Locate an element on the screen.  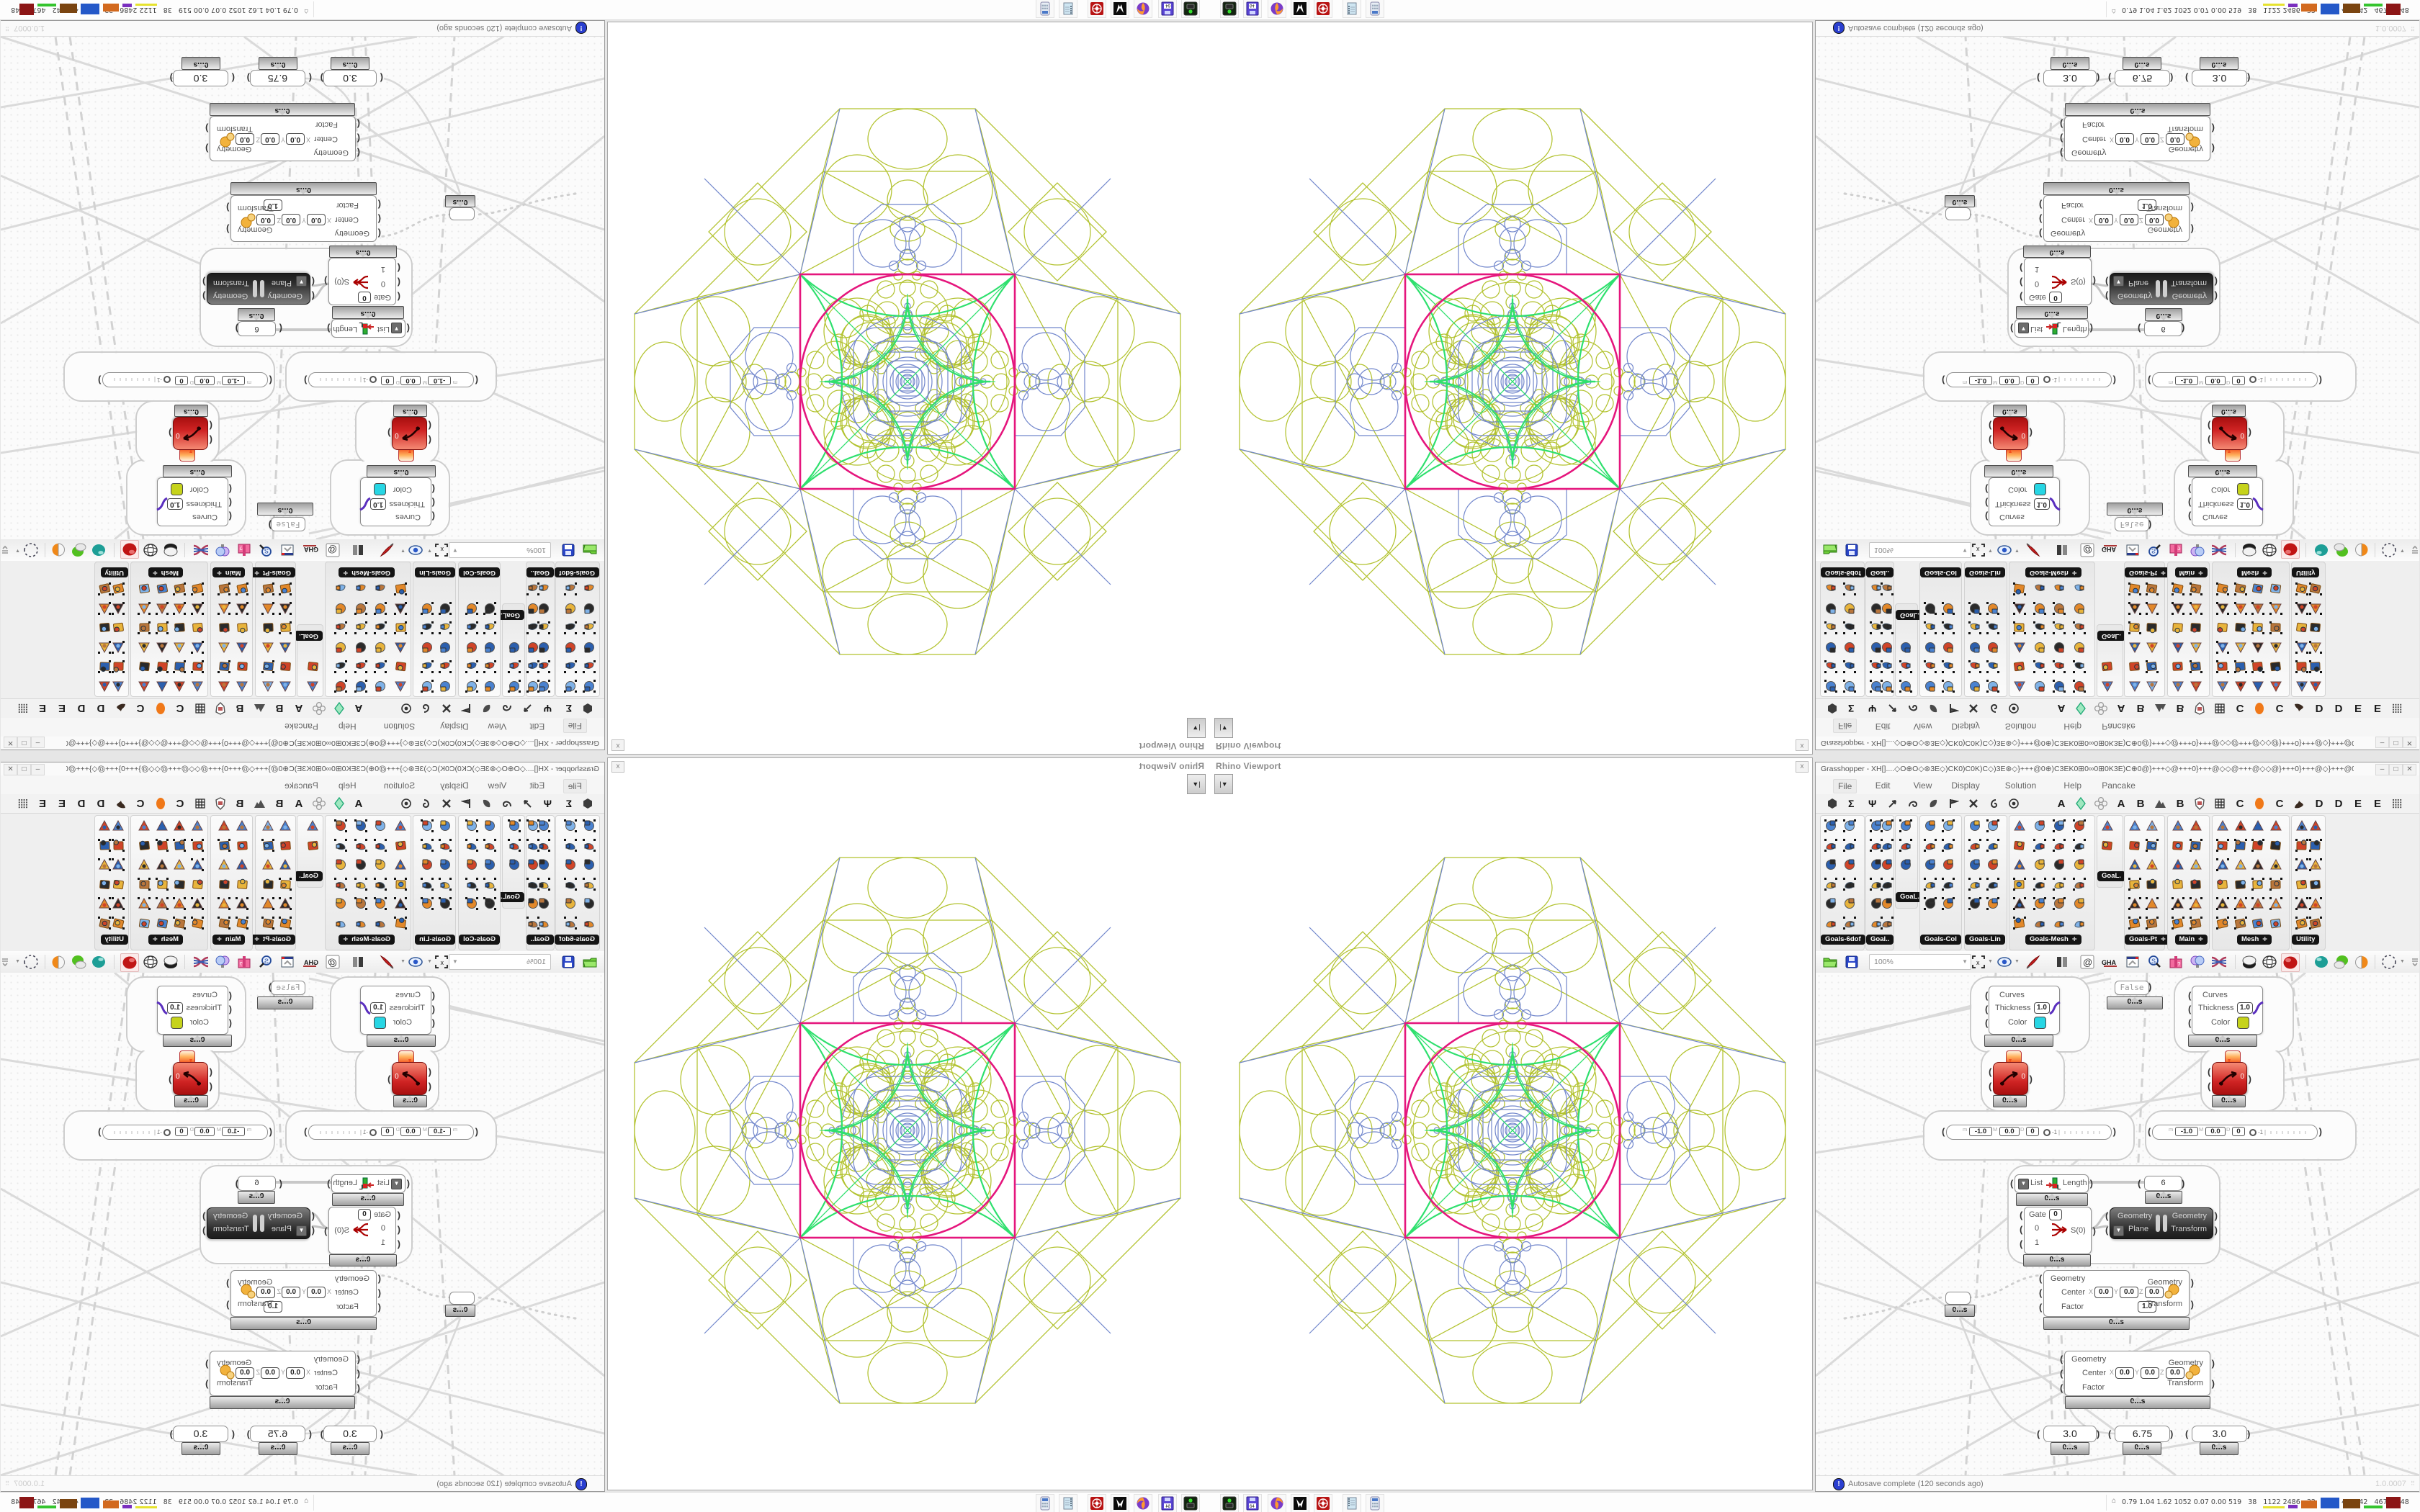
panel-label: Utility is located at coordinates (114, 572).